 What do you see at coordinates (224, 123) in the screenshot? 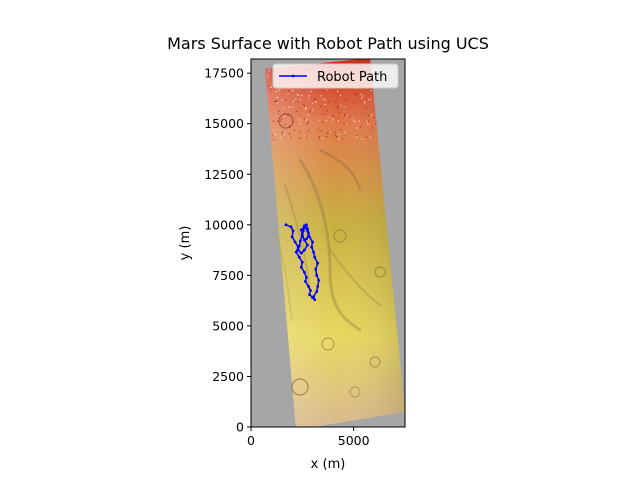
I see `y-tick-label: 15000` at bounding box center [224, 123].